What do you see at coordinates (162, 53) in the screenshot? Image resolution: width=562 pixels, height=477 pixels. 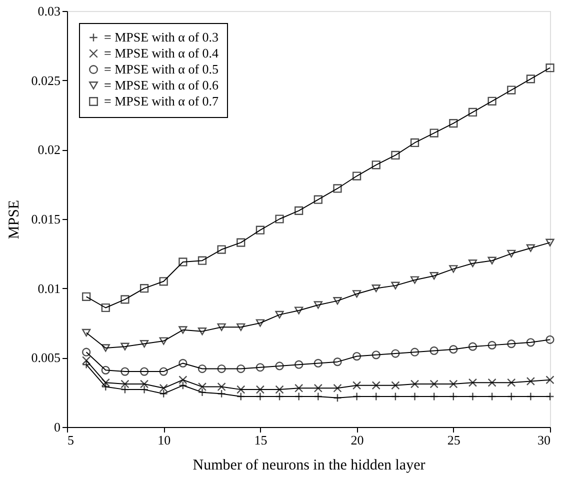 I see `legend-label: = MPSE with α of 0.4` at bounding box center [162, 53].